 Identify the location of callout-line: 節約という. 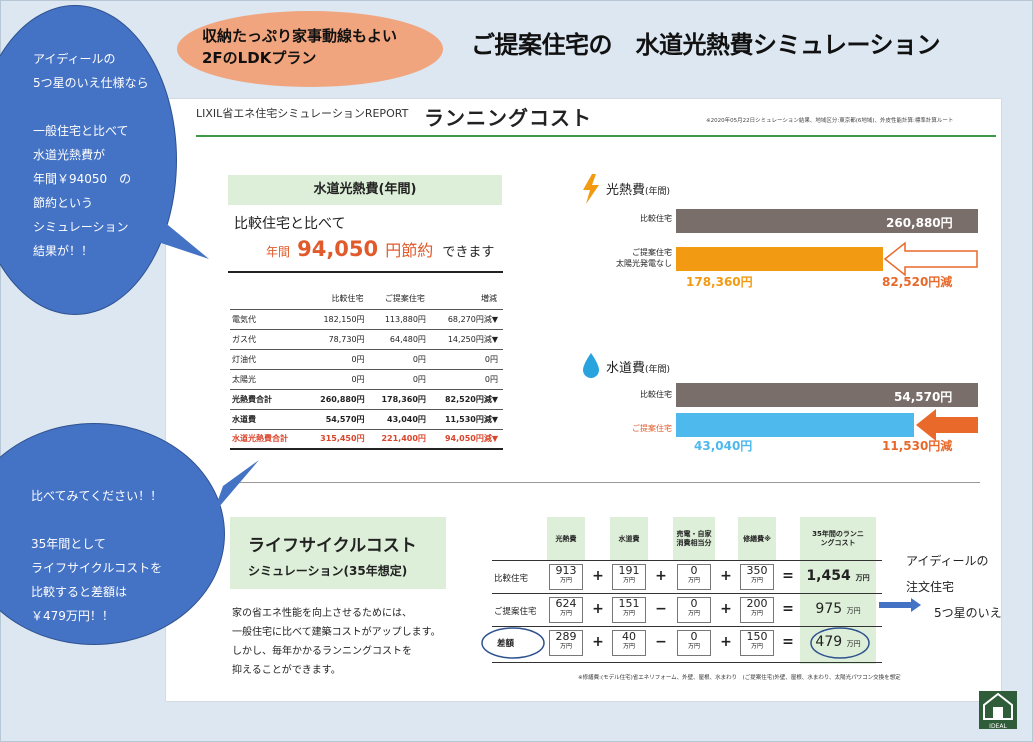
(63, 203).